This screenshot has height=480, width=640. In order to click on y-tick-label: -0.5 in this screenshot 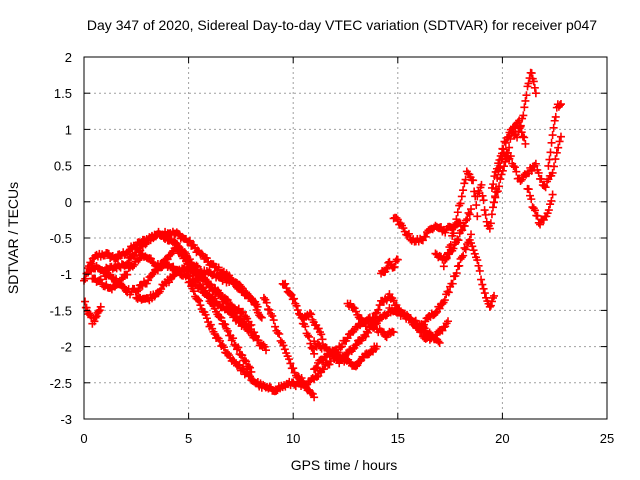, I will do `click(61, 238)`.